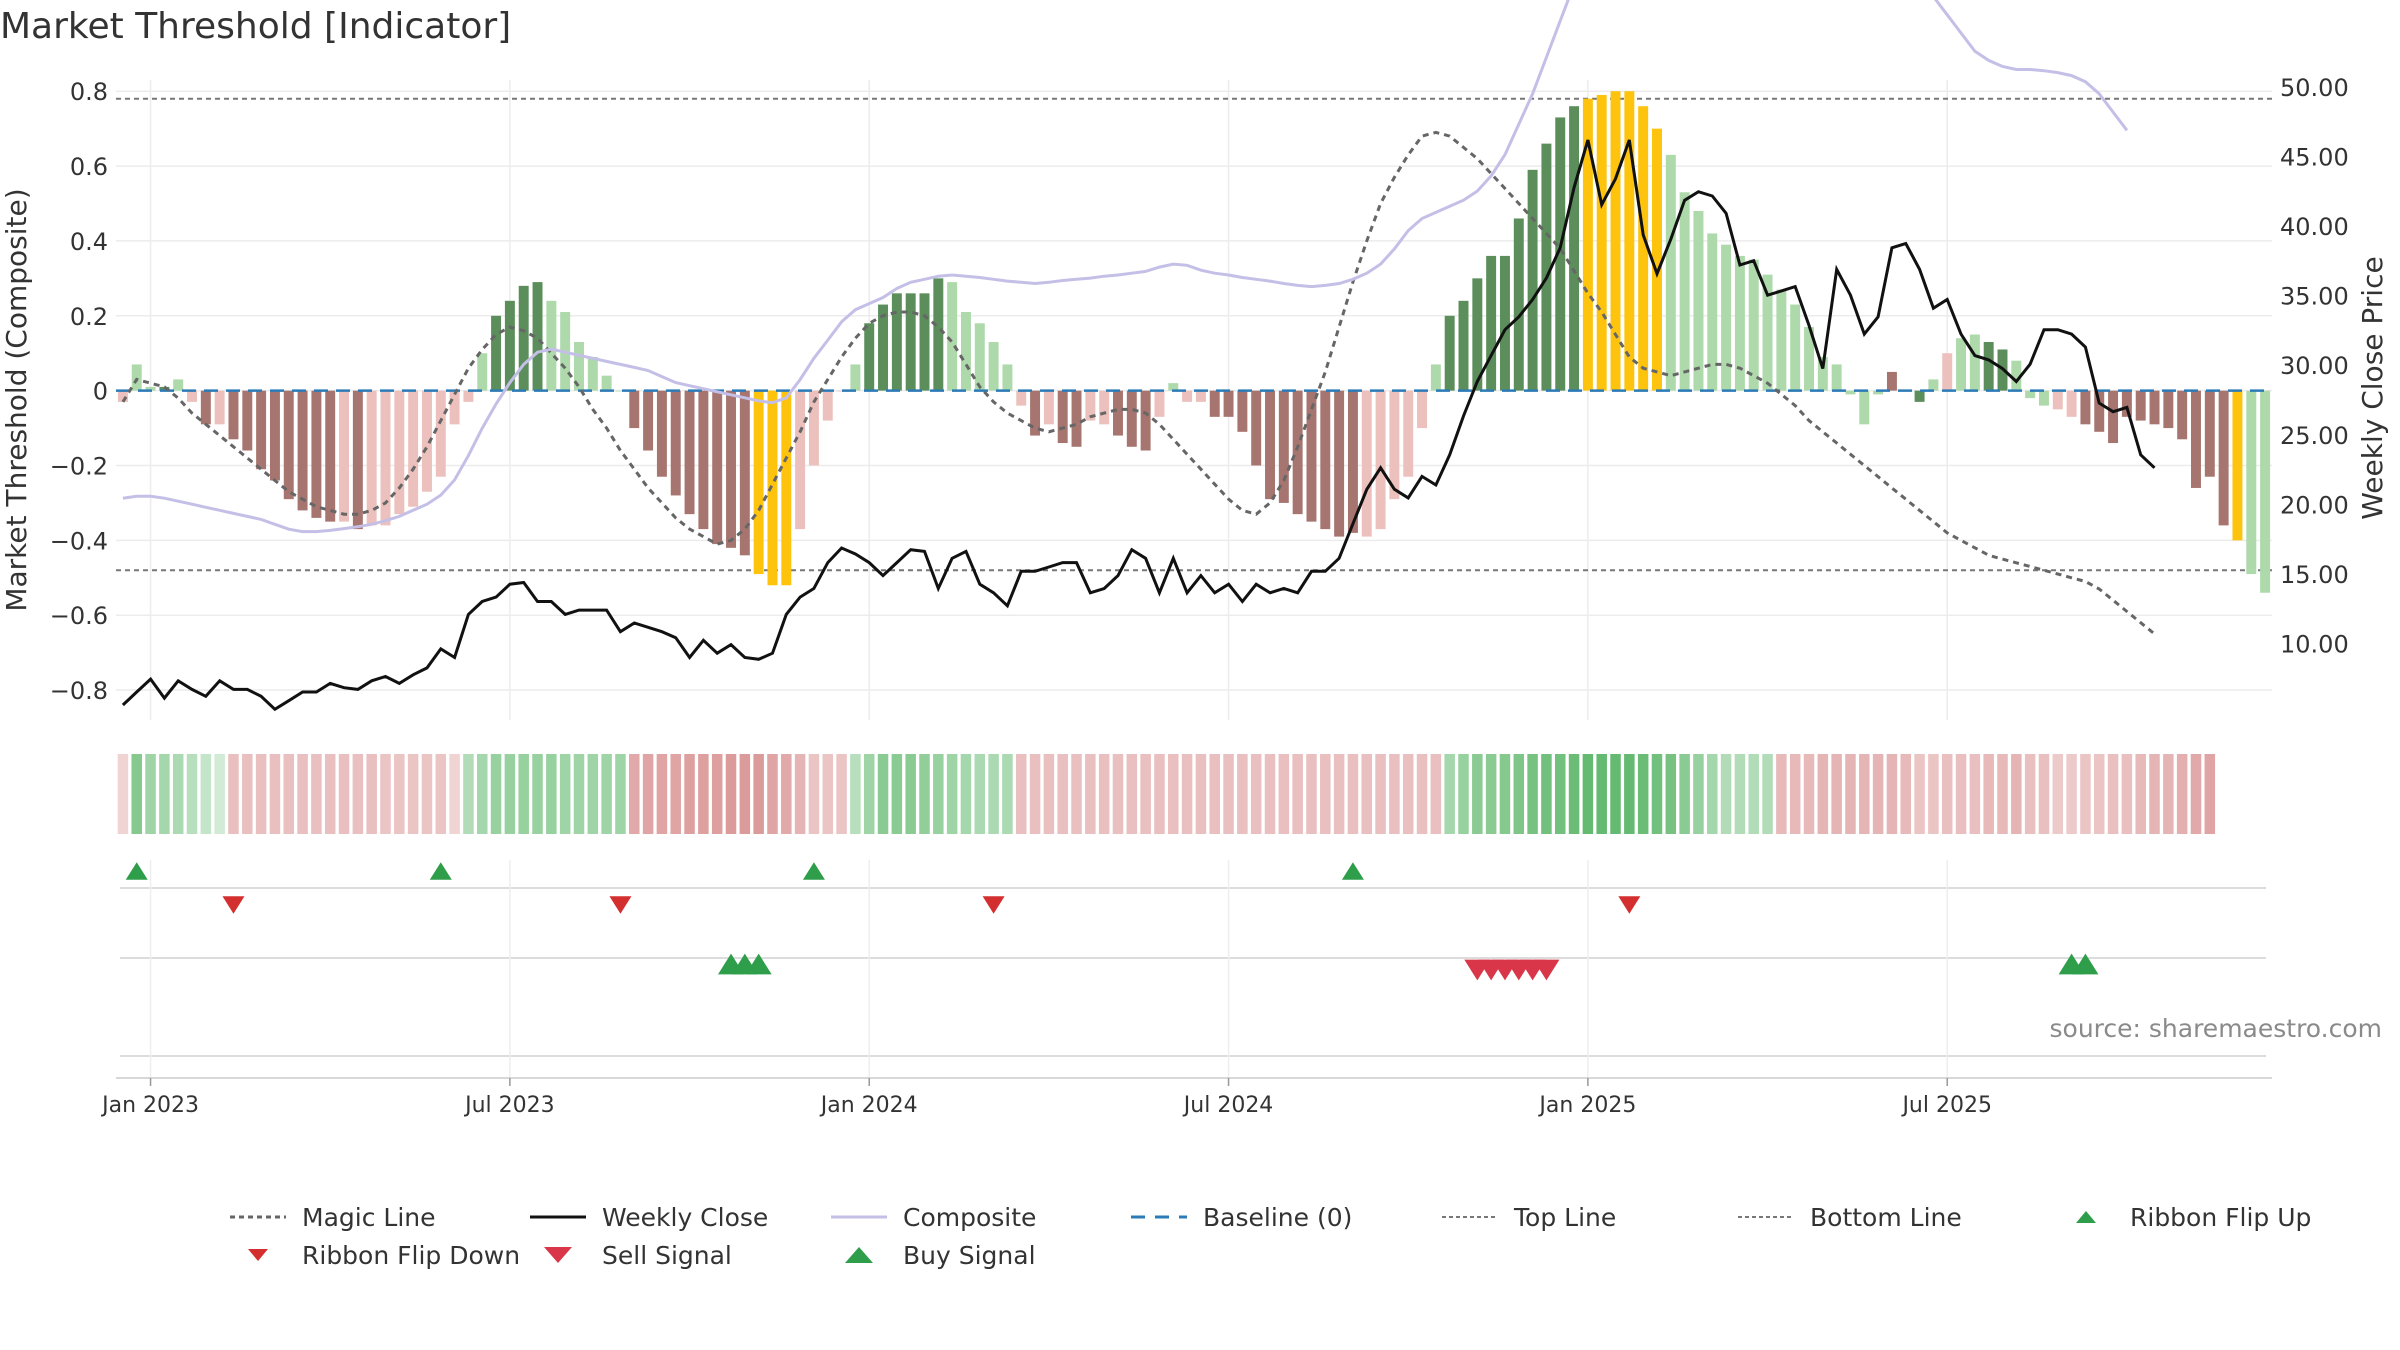 The width and height of the screenshot is (2400, 1350). What do you see at coordinates (1240, 1217) in the screenshot?
I see `legend-item-baseline: Baseline (0)` at bounding box center [1240, 1217].